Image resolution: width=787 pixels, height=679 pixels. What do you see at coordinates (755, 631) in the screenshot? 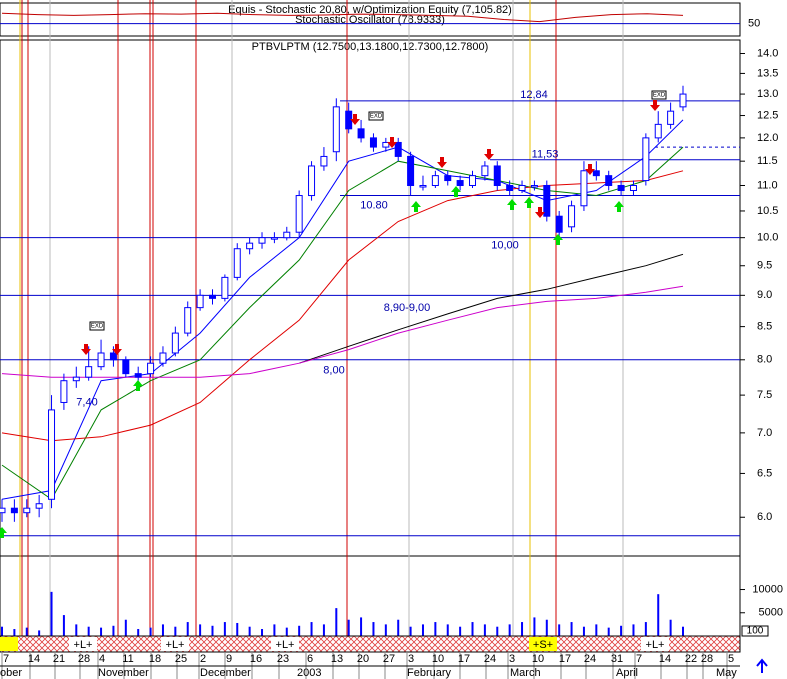
I see `scale-box-label: 100` at bounding box center [755, 631].